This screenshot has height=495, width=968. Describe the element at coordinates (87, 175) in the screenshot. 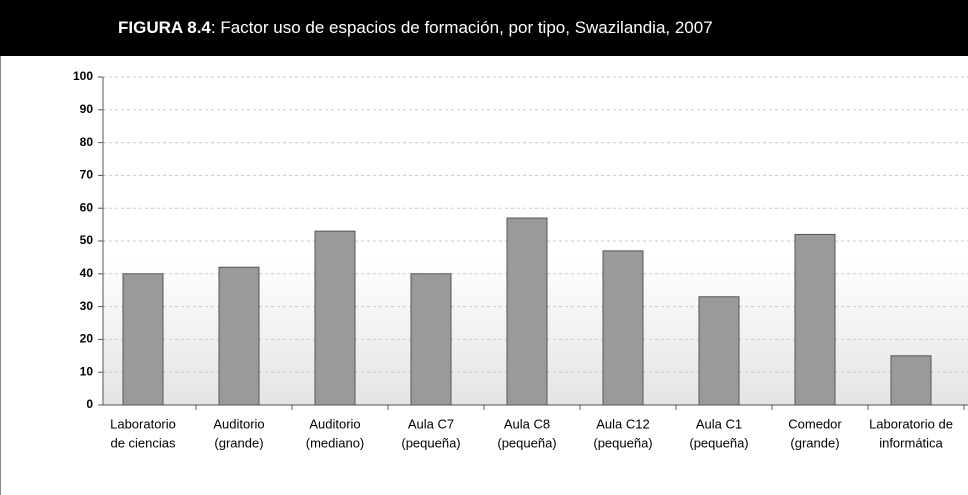

I see `y-tick-label: 70` at that location.